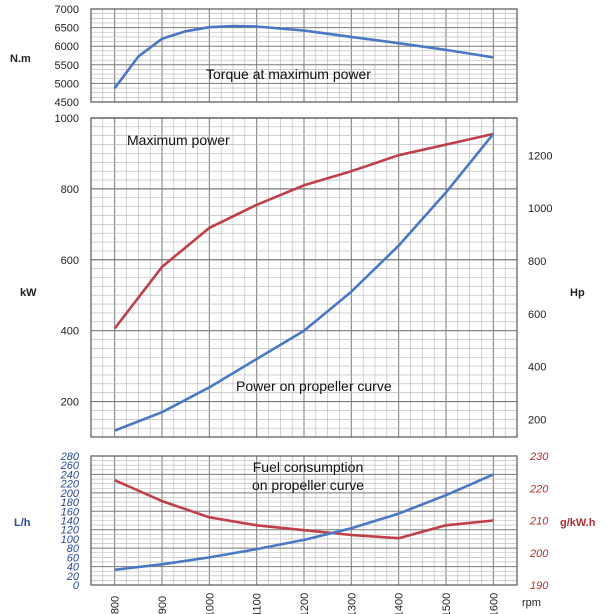 The width and height of the screenshot is (611, 614). What do you see at coordinates (447, 603) in the screenshot?
I see `x-tick-label: 1500` at bounding box center [447, 603].